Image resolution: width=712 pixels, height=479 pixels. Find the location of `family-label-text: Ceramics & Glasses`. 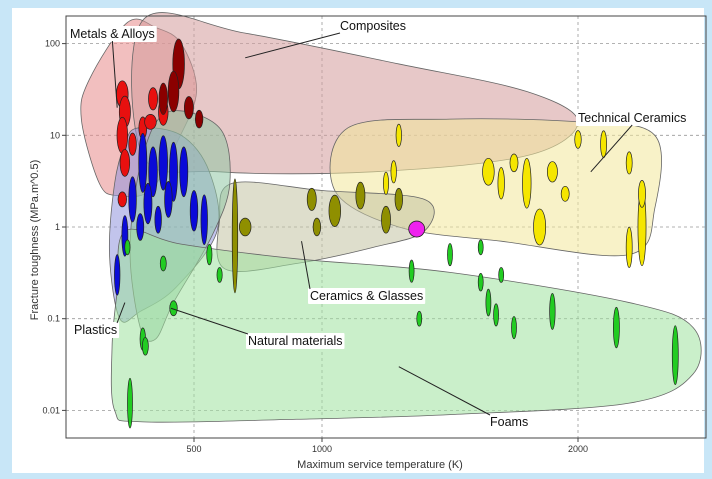

family-label-text: Ceramics & Glasses is located at coordinates (366, 296).